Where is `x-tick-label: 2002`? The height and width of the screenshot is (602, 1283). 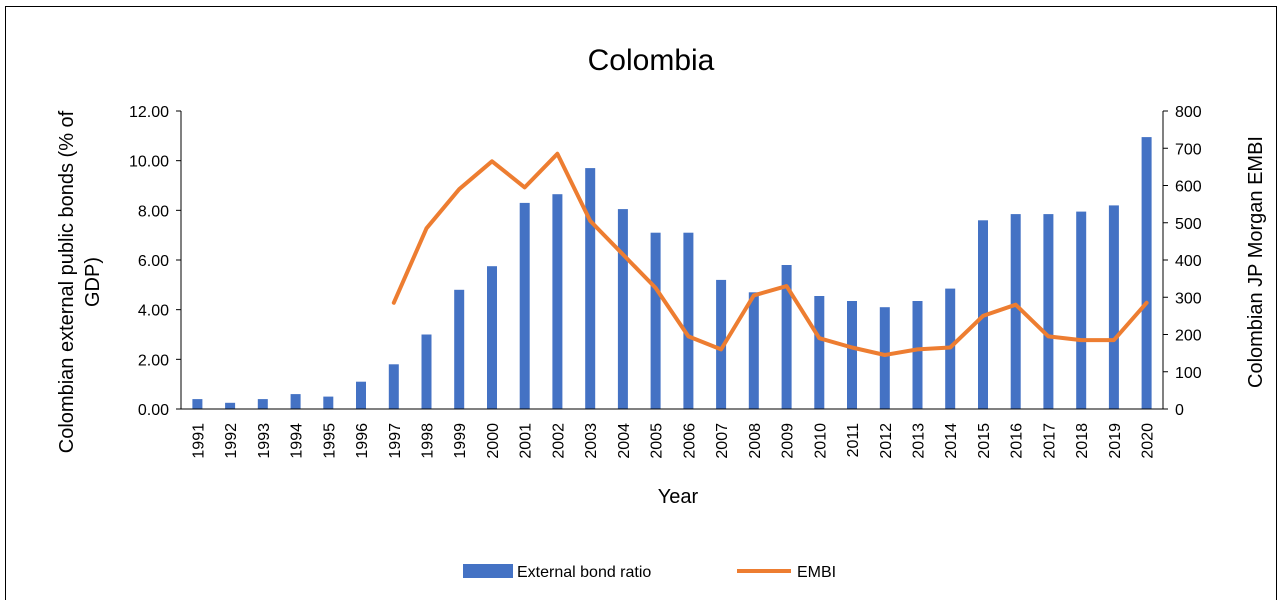
x-tick-label: 2002 is located at coordinates (558, 441).